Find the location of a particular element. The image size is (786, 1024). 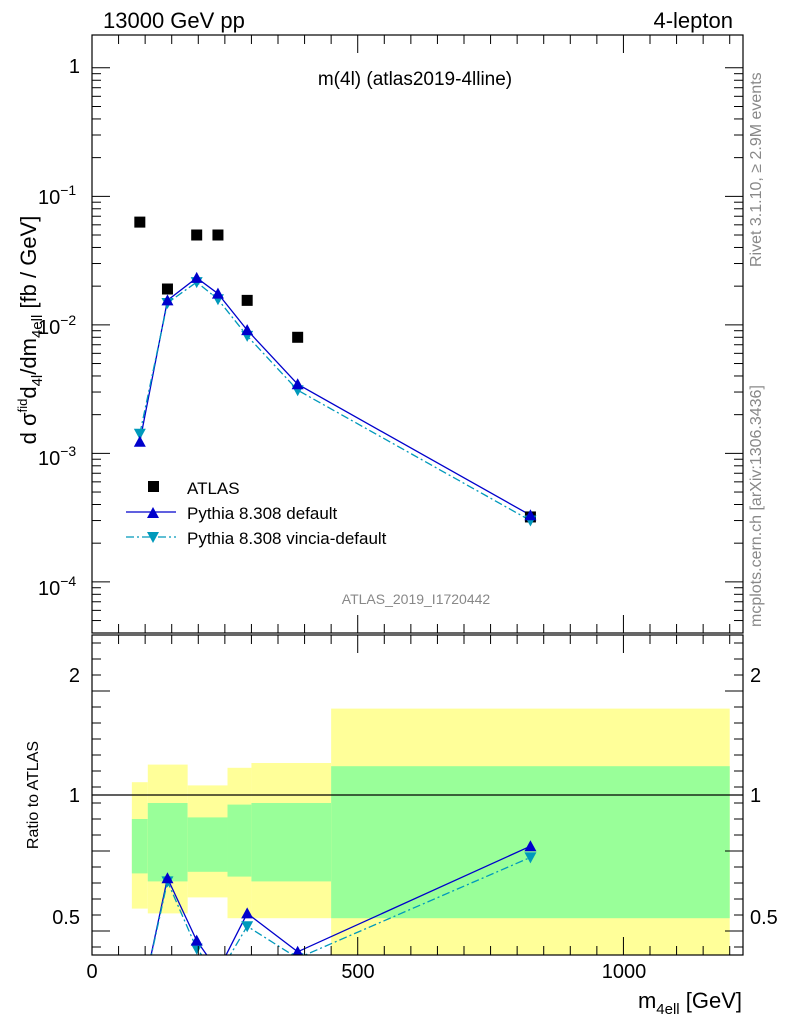

legend-label-atlas: ATLAS is located at coordinates (213, 488).